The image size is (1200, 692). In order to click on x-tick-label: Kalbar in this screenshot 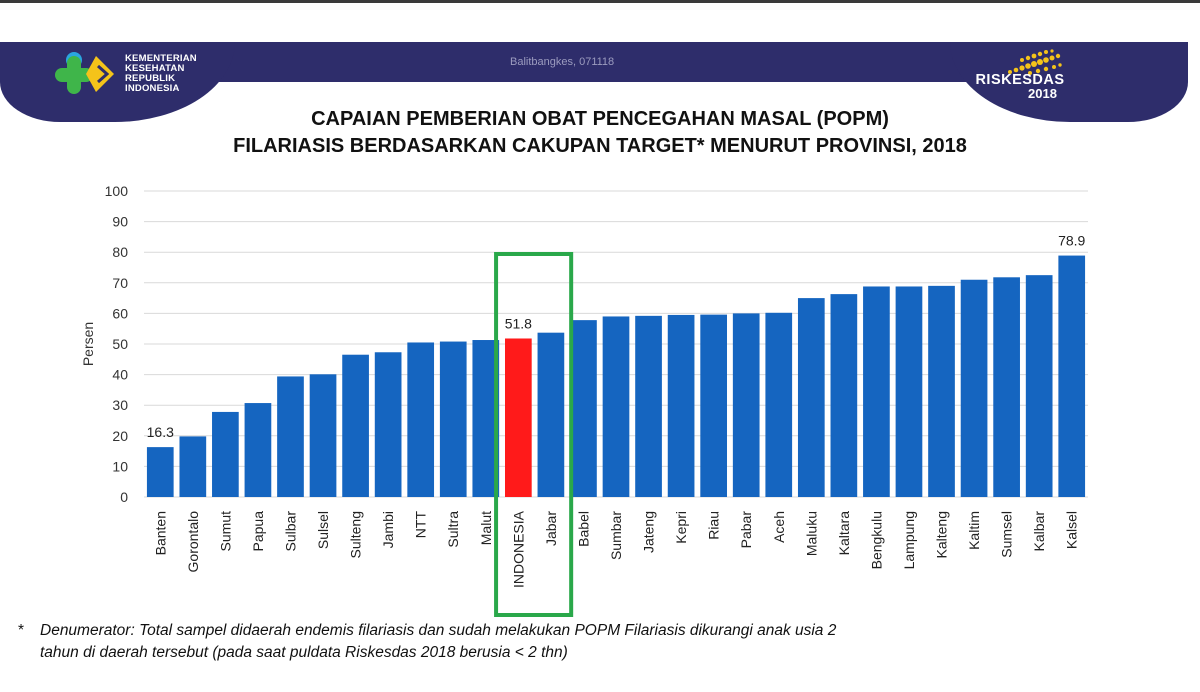, I will do `click(1039, 531)`.